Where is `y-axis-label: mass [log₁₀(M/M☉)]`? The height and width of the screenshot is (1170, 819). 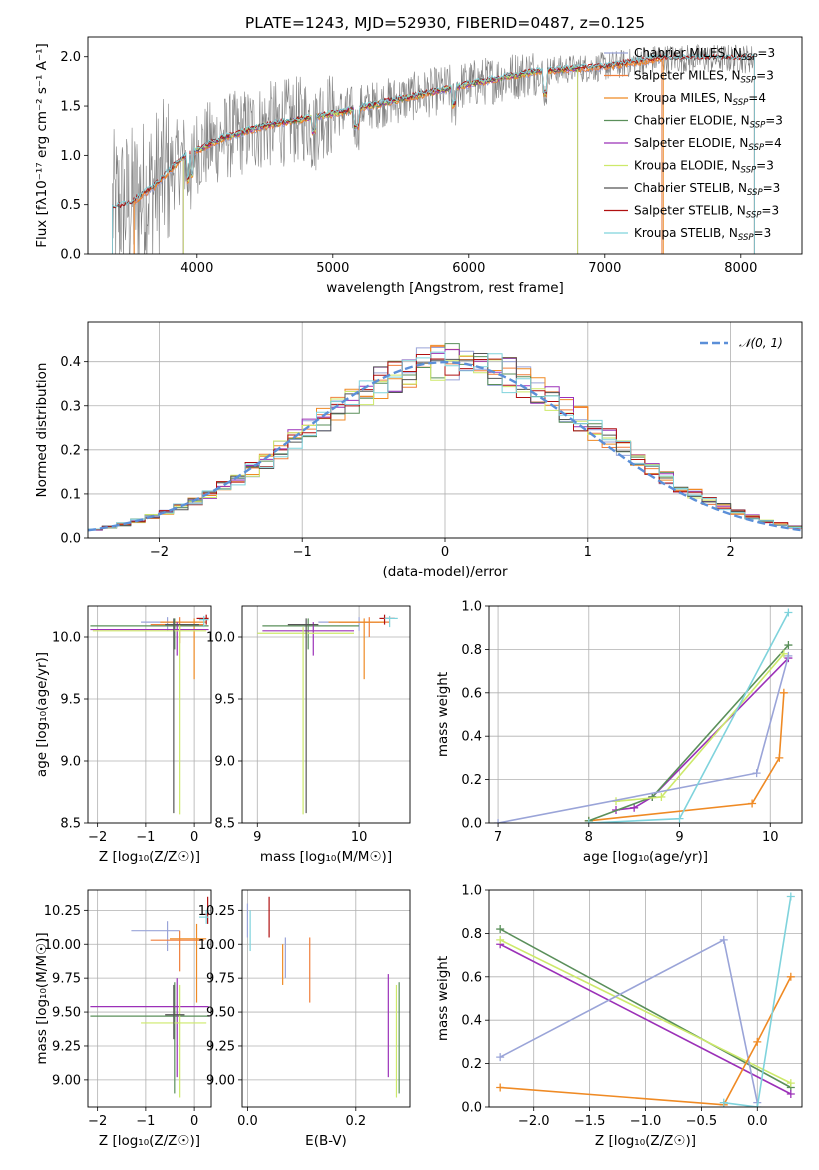 y-axis-label: mass [log₁₀(M/M☉)] is located at coordinates (42, 998).